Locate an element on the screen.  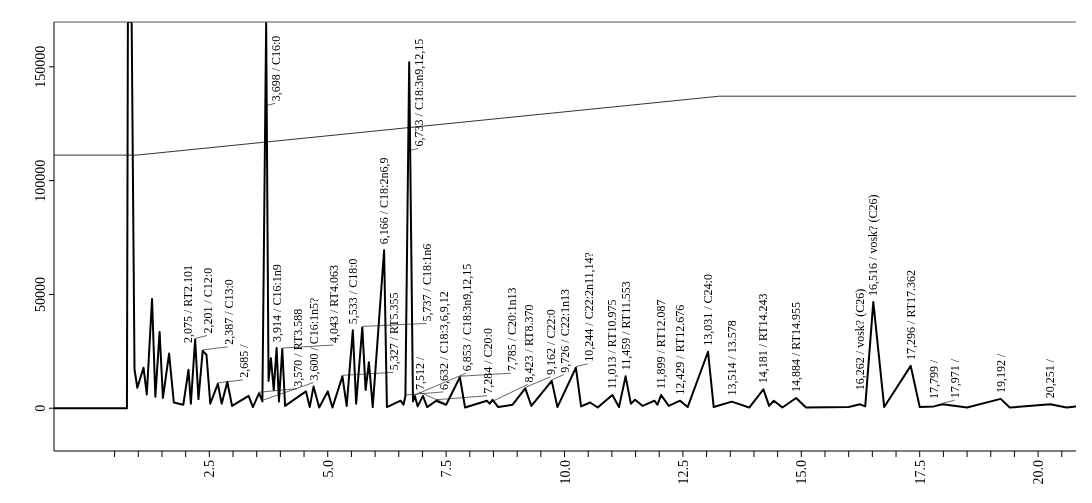
annotation: 20,251 / is located at coordinates (1050, 378).